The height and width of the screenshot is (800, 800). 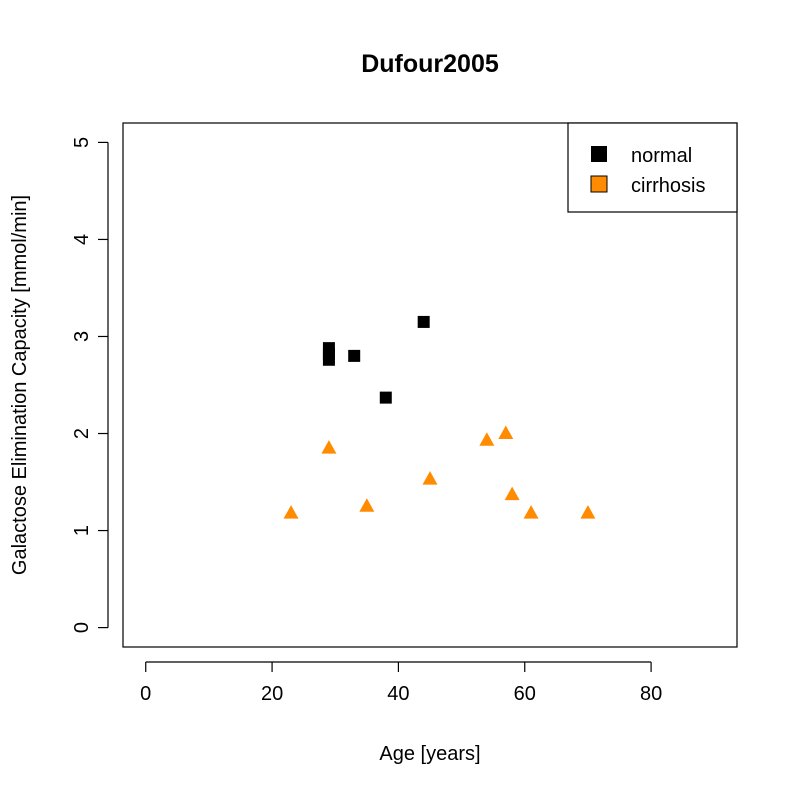 I want to click on chart-title: Dufour2005, so click(x=430, y=64).